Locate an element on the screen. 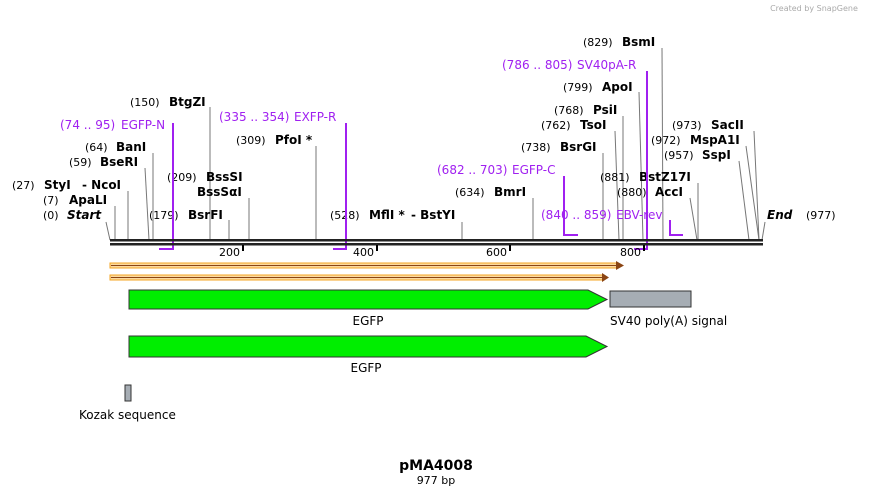 This screenshot has height=496, width=874. primer-EGFP-C-mark is located at coordinates (570, 206).